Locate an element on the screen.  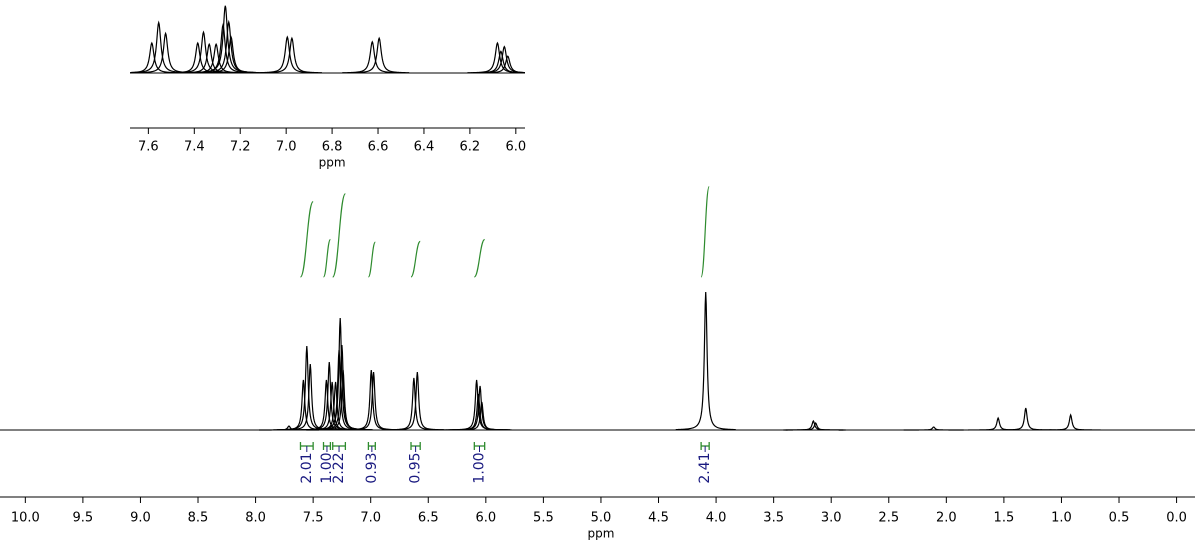
inset-x-tick-label: 7.2 is located at coordinates (240, 147).